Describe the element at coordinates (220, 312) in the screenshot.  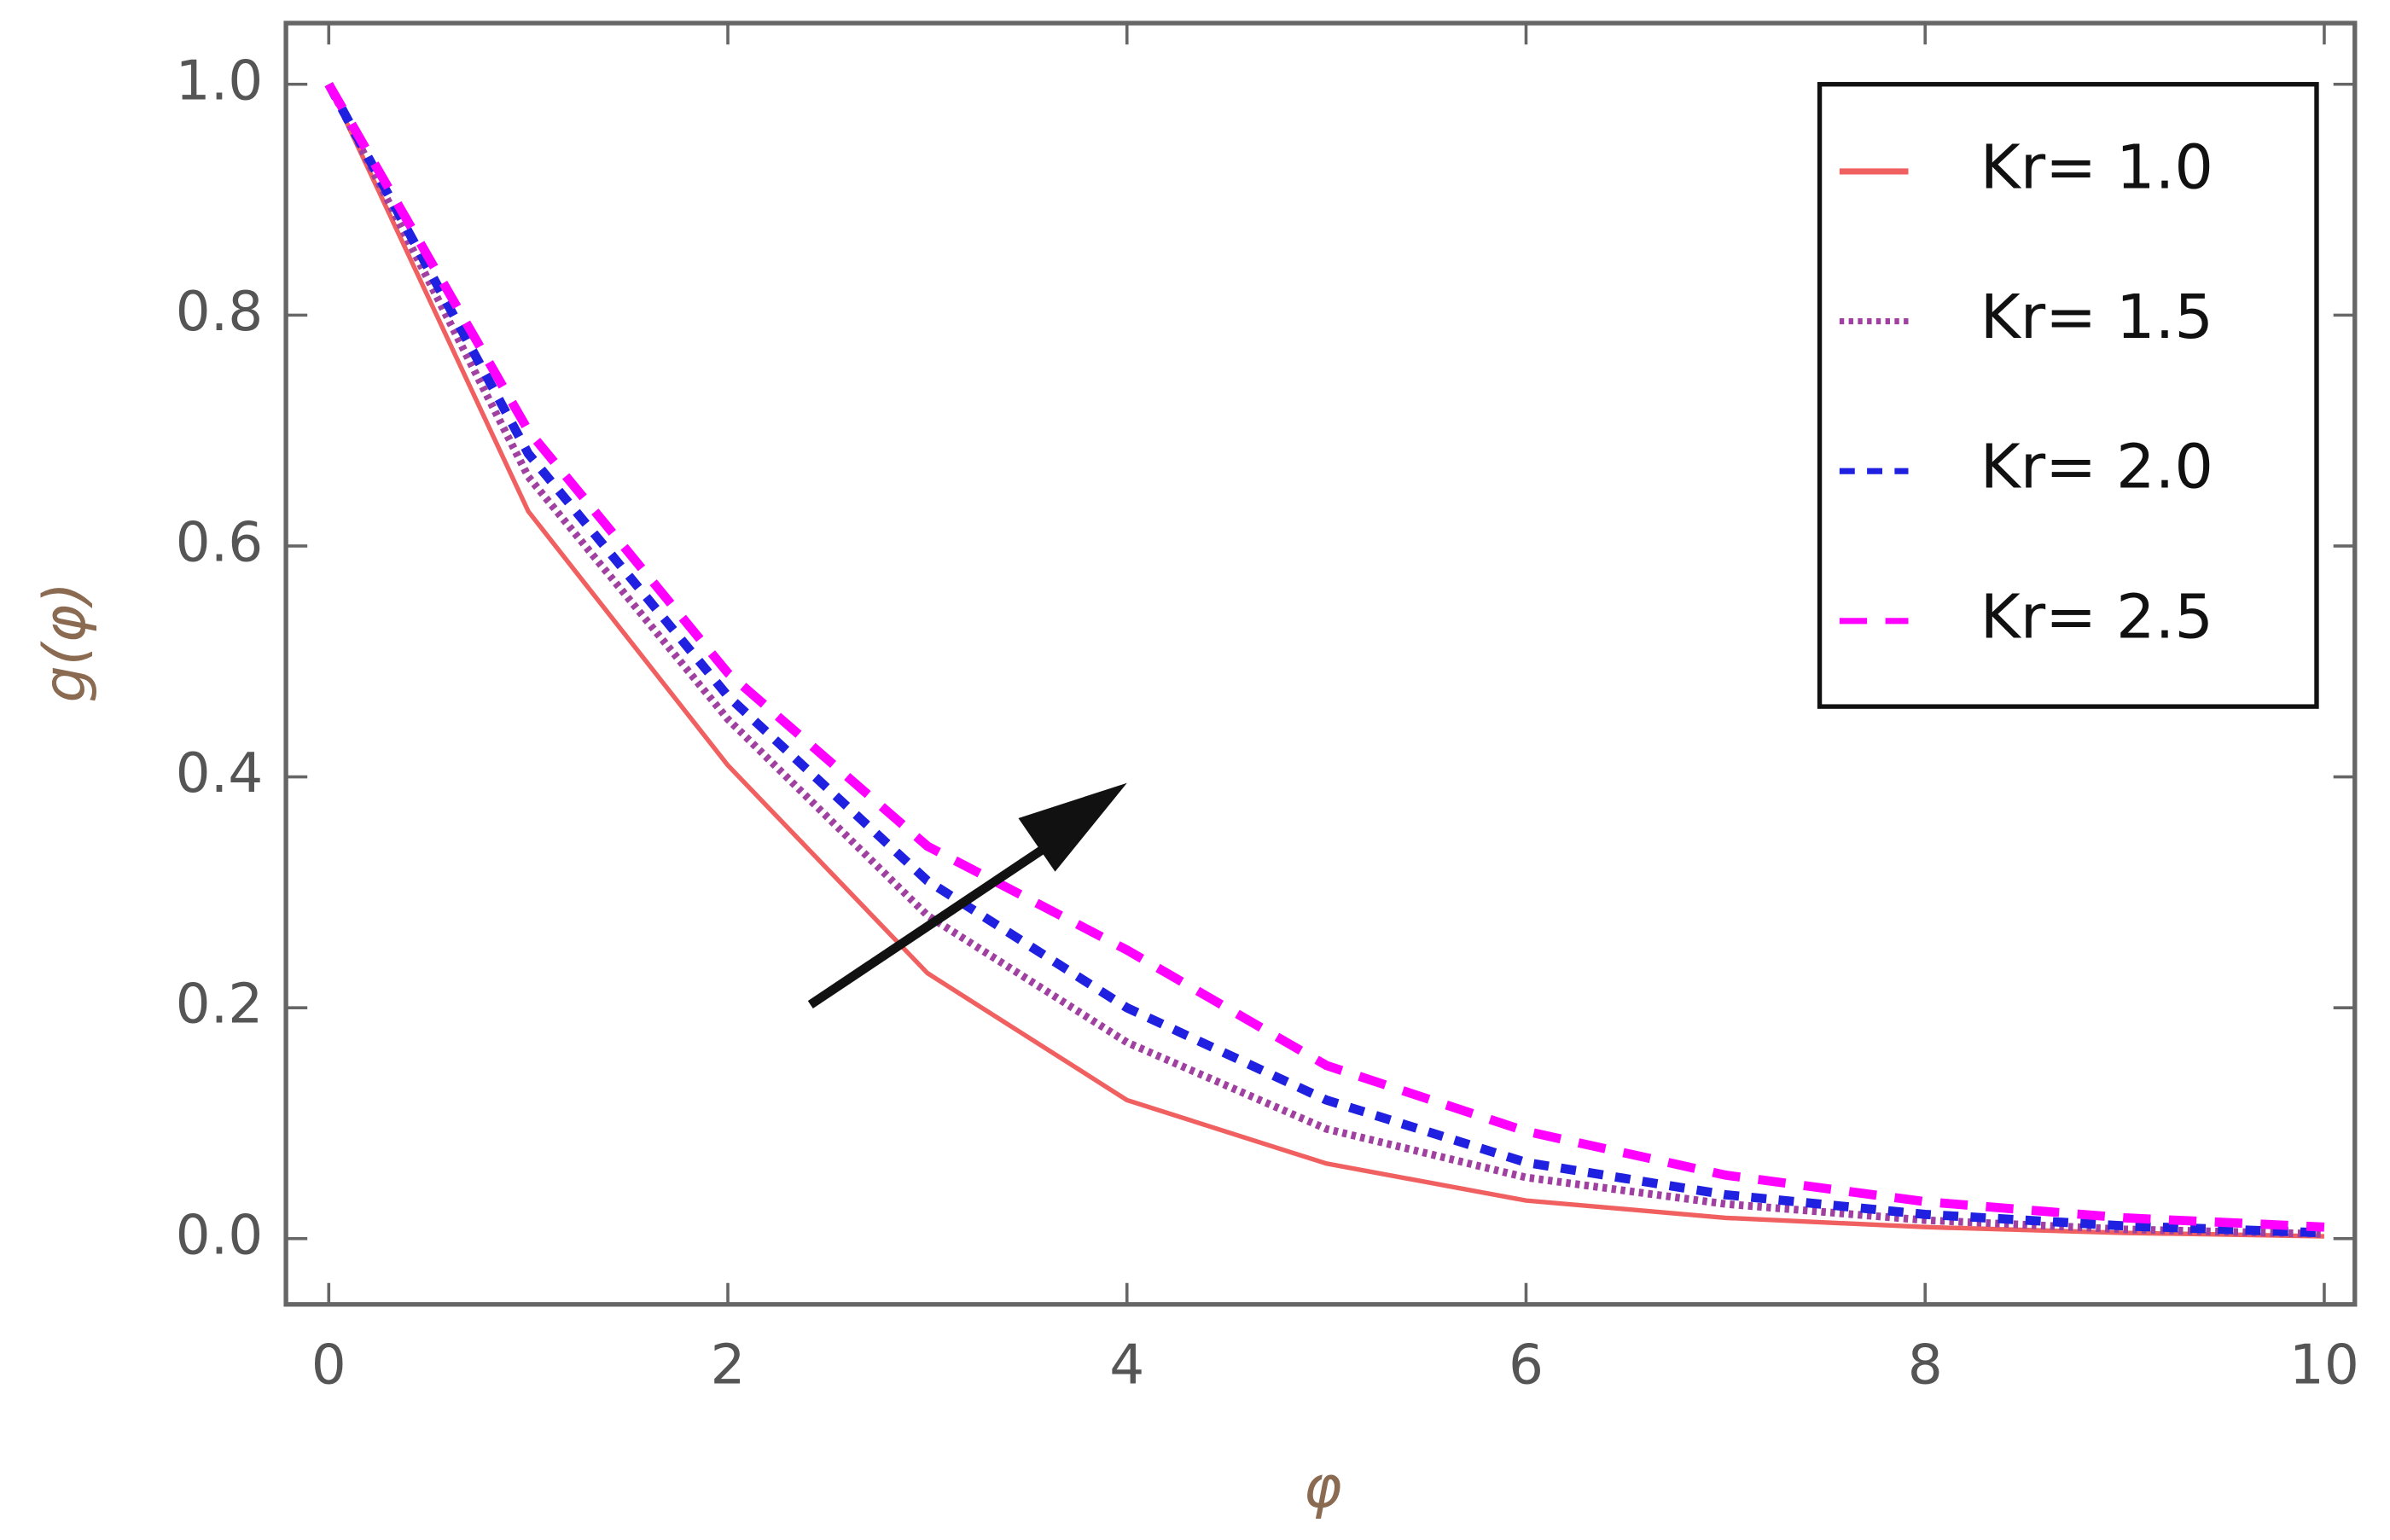
I see `y-tick-label: 0.8` at that location.